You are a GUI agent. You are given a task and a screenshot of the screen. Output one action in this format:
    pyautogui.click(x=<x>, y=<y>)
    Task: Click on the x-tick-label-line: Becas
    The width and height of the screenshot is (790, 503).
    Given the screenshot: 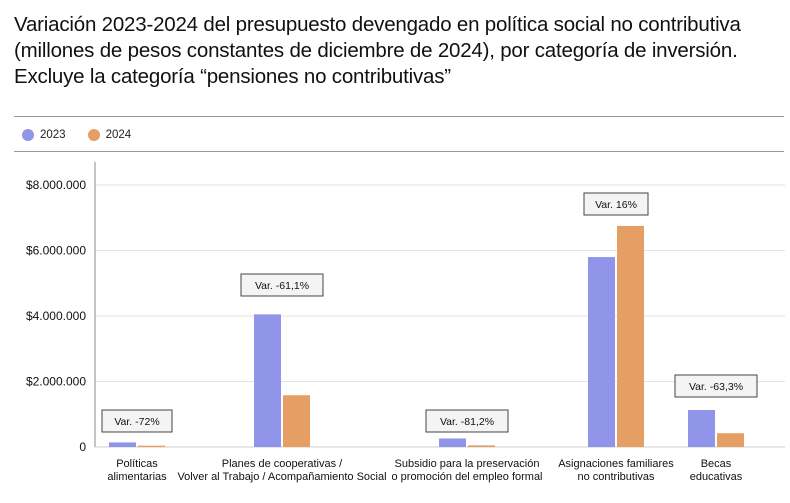 What is the action you would take?
    pyautogui.click(x=716, y=464)
    